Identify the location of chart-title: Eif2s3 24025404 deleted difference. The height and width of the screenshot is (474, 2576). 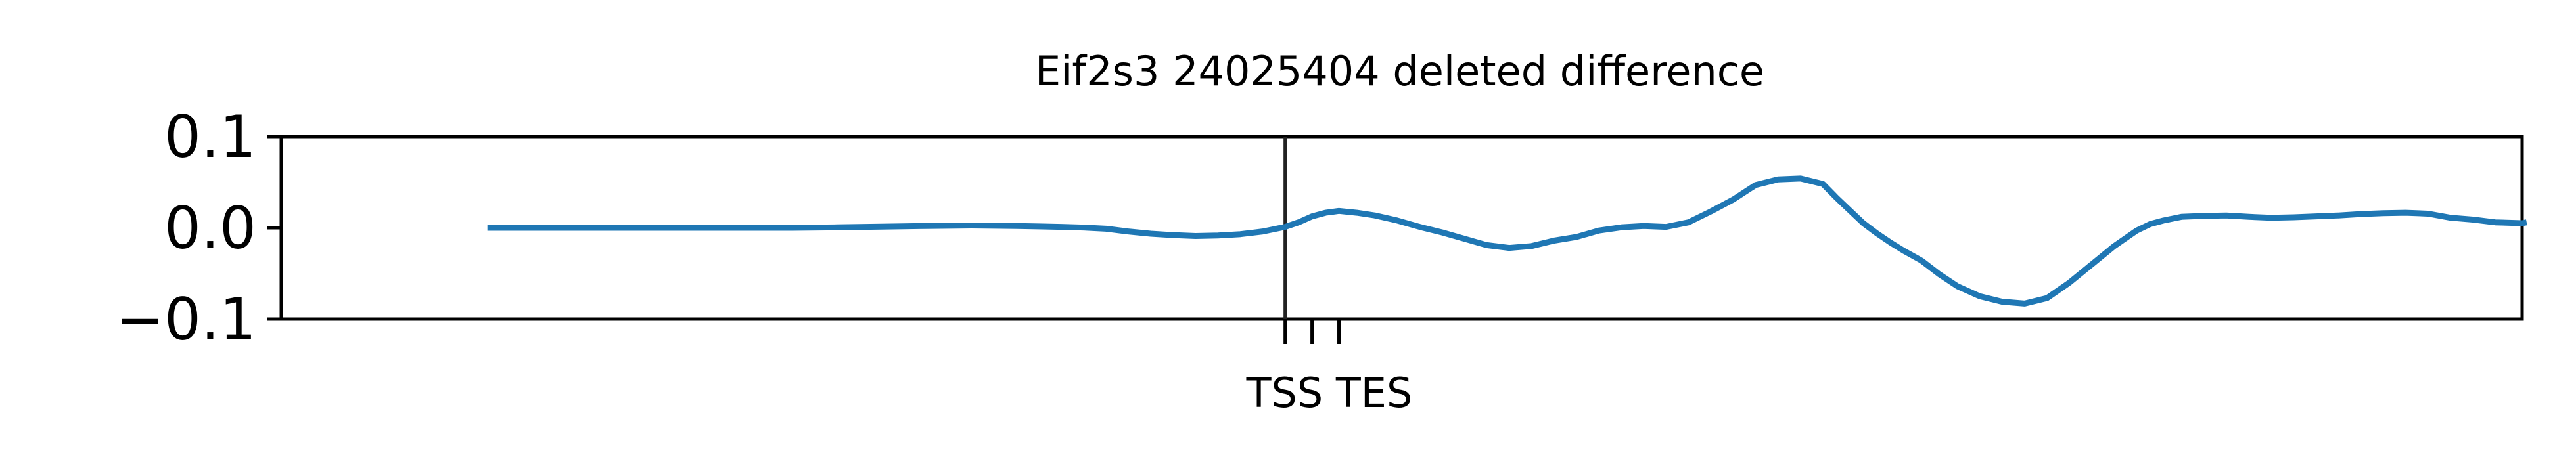
(1400, 71).